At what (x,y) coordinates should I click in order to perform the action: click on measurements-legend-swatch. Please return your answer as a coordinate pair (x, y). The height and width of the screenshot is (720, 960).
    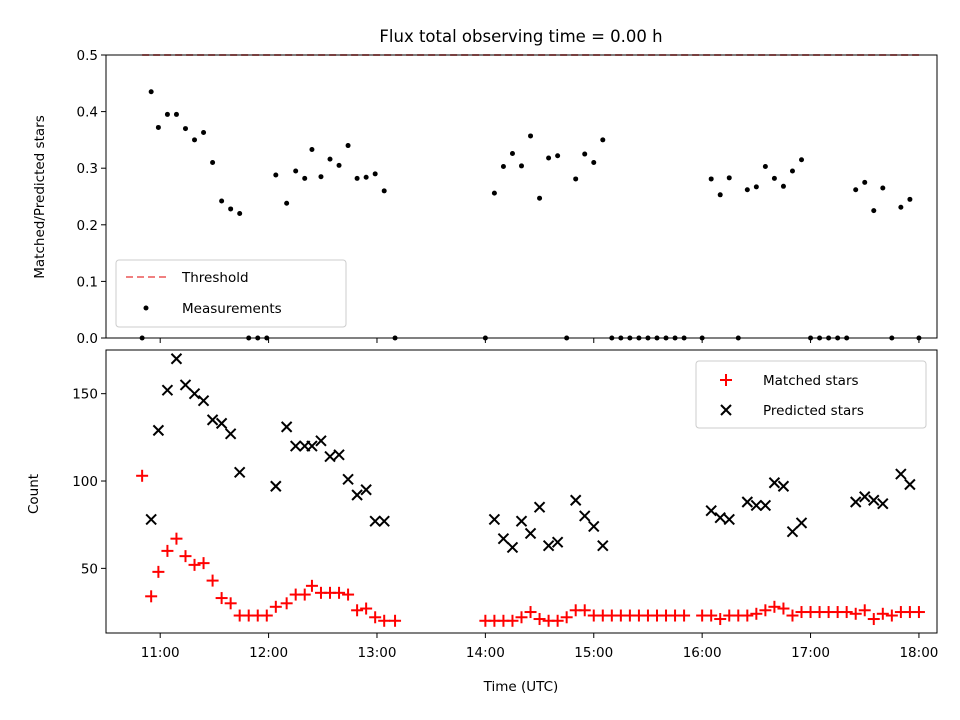
    Looking at the image, I should click on (146, 308).